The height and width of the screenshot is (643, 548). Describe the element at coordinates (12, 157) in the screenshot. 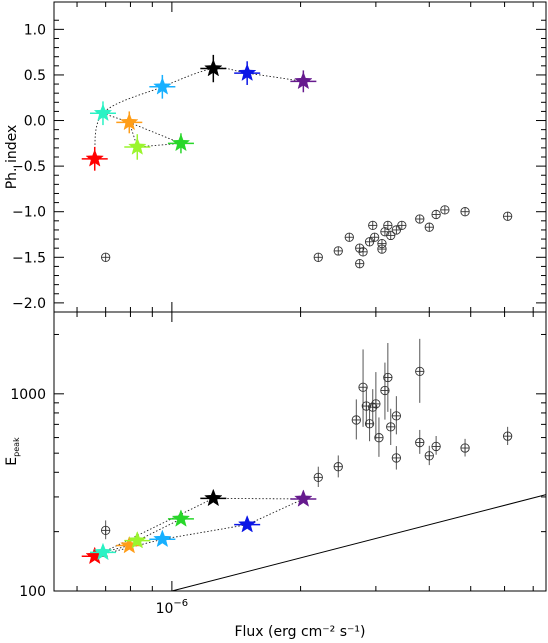

I see `top-y-axis-label: Ph. index` at that location.